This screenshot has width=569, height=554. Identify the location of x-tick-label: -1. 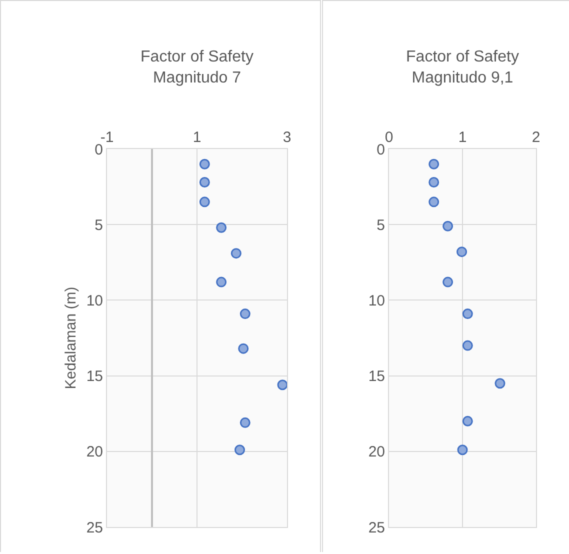
(107, 137).